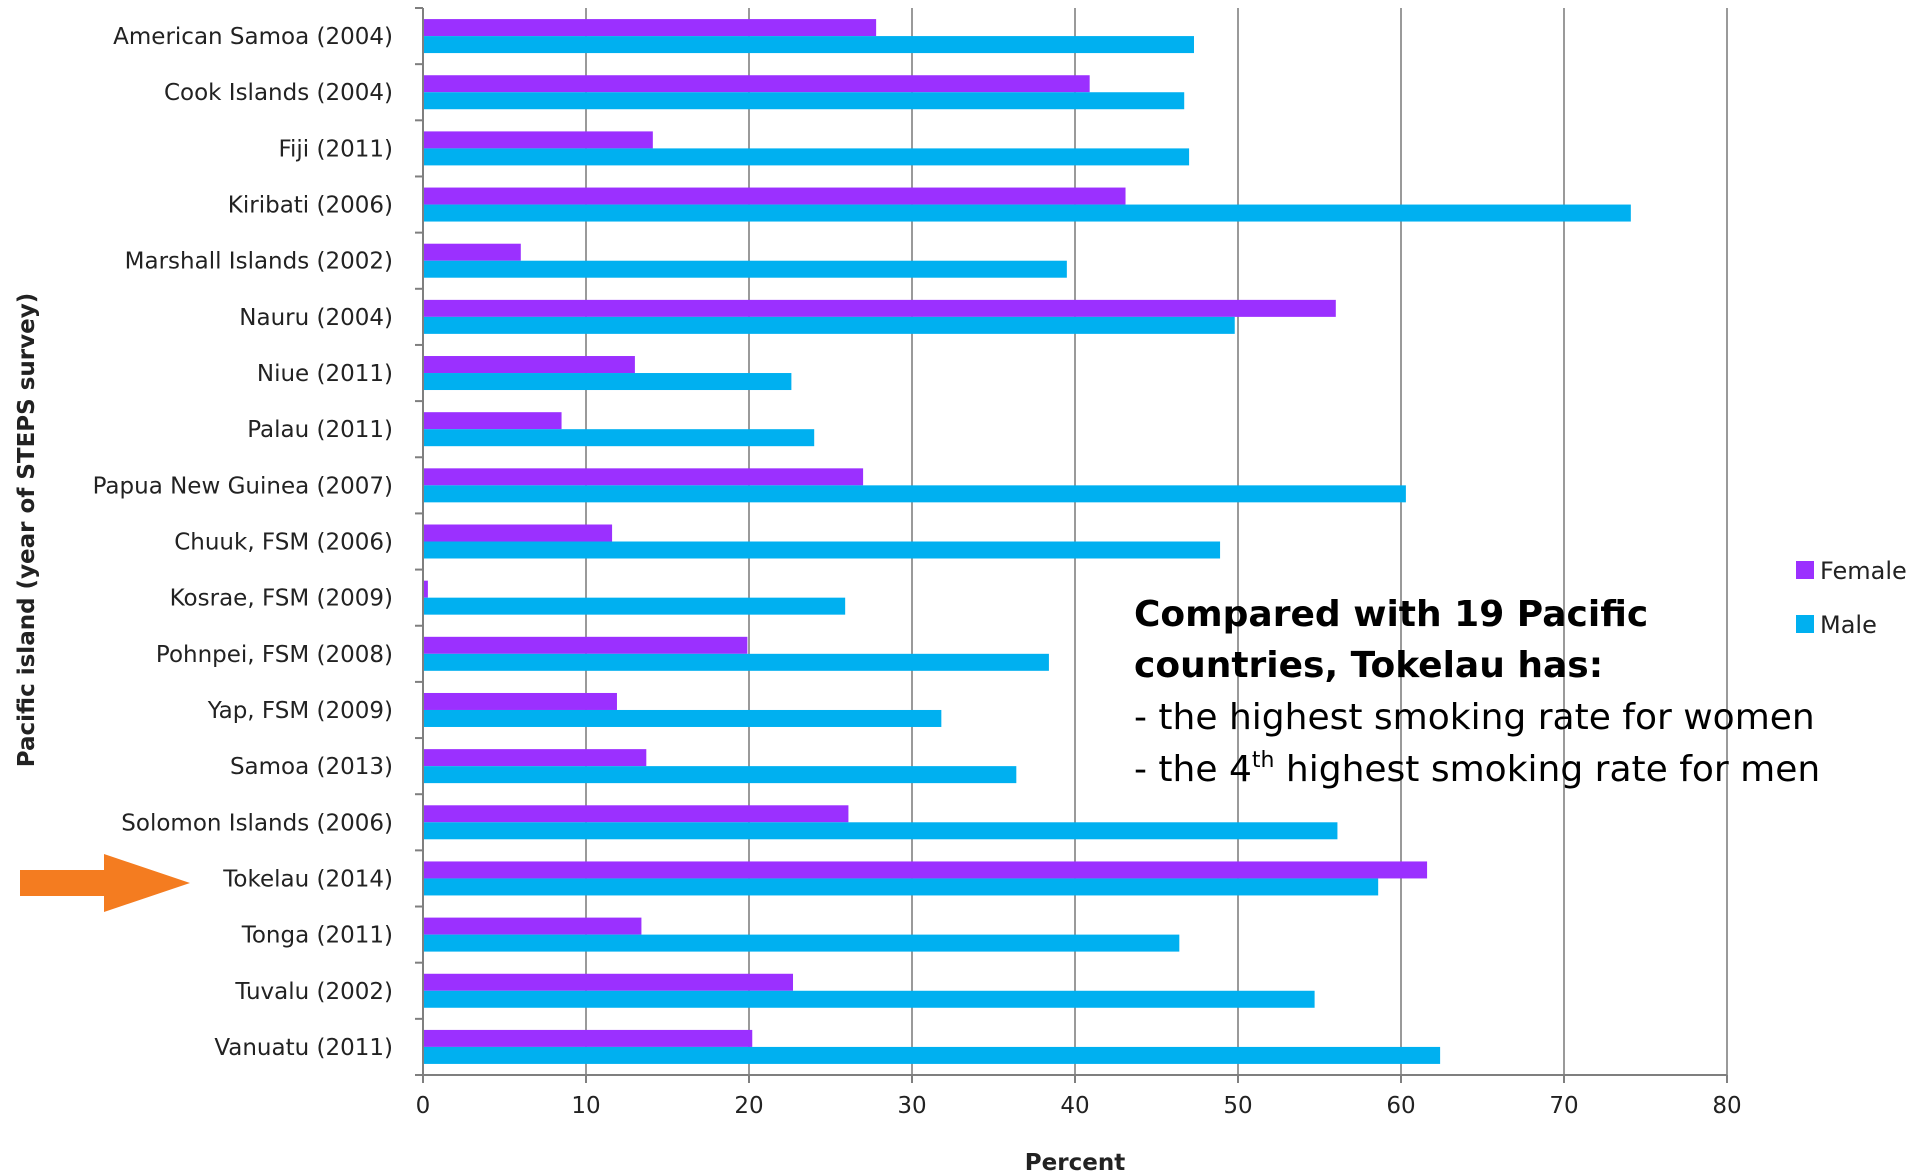 The height and width of the screenshot is (1173, 1921). I want to click on x-tick-label: 70, so click(1563, 1106).